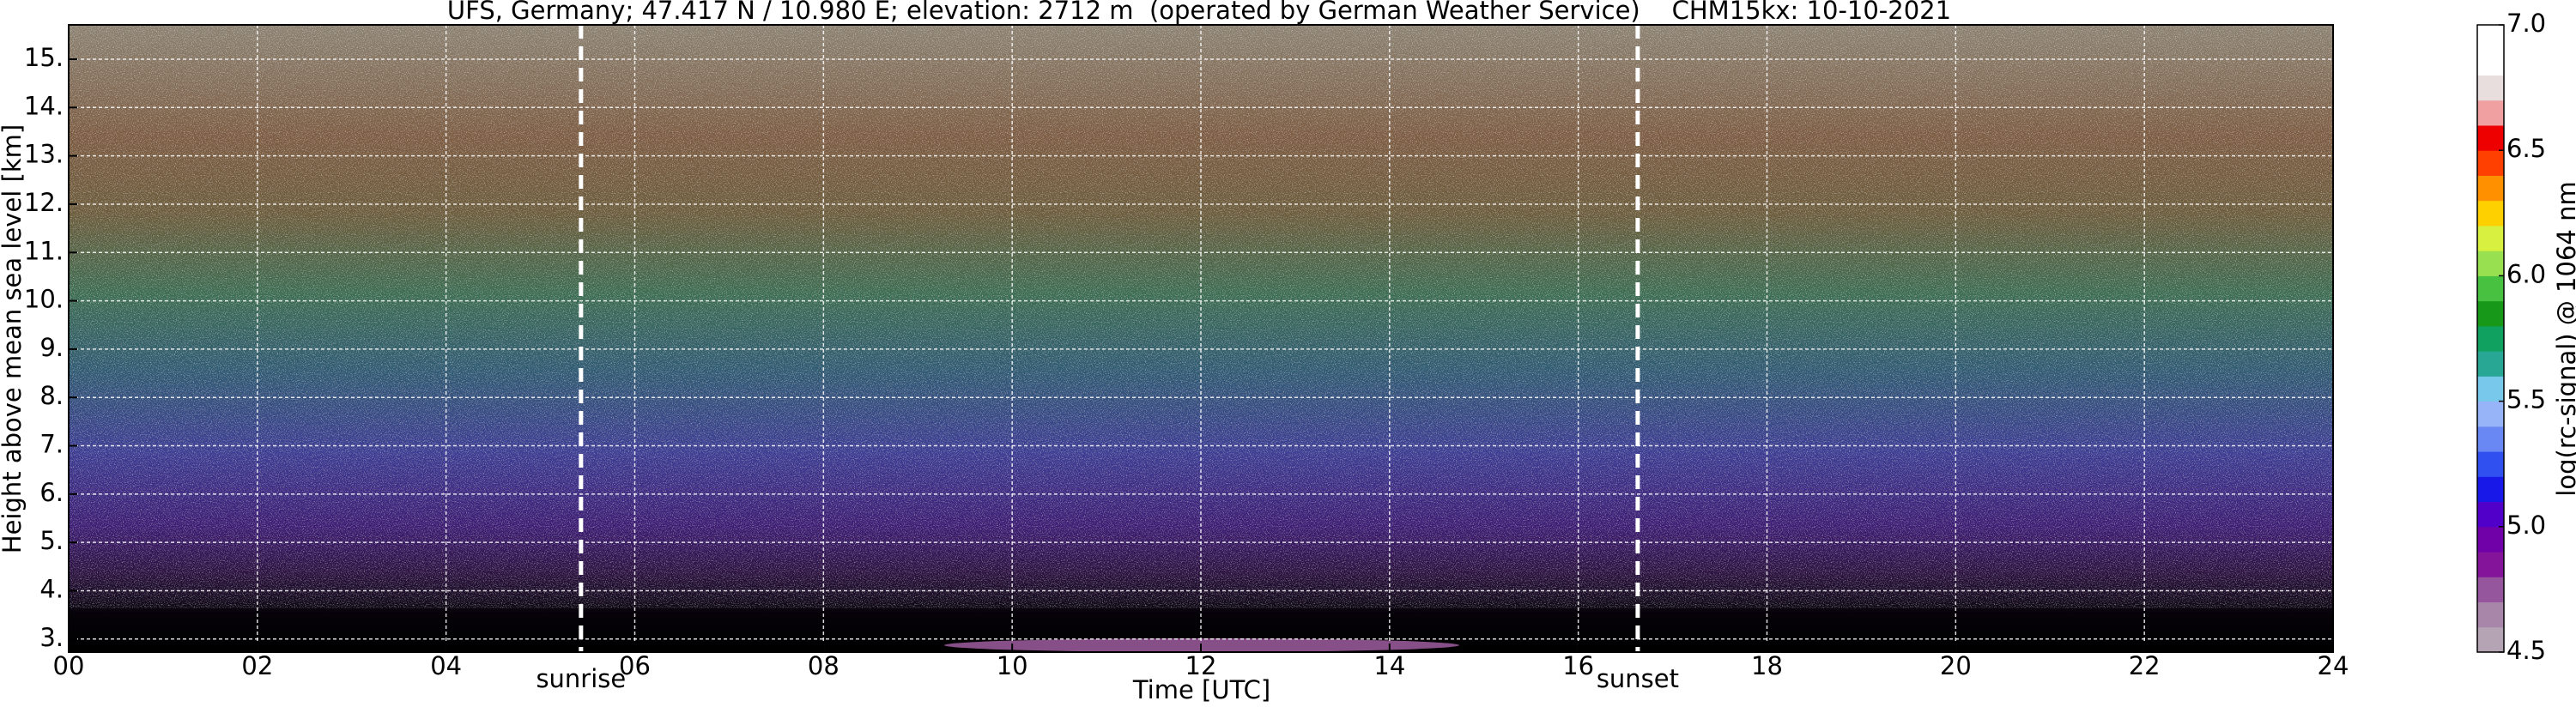  What do you see at coordinates (2145, 666) in the screenshot?
I see `x-tick-label: 22` at bounding box center [2145, 666].